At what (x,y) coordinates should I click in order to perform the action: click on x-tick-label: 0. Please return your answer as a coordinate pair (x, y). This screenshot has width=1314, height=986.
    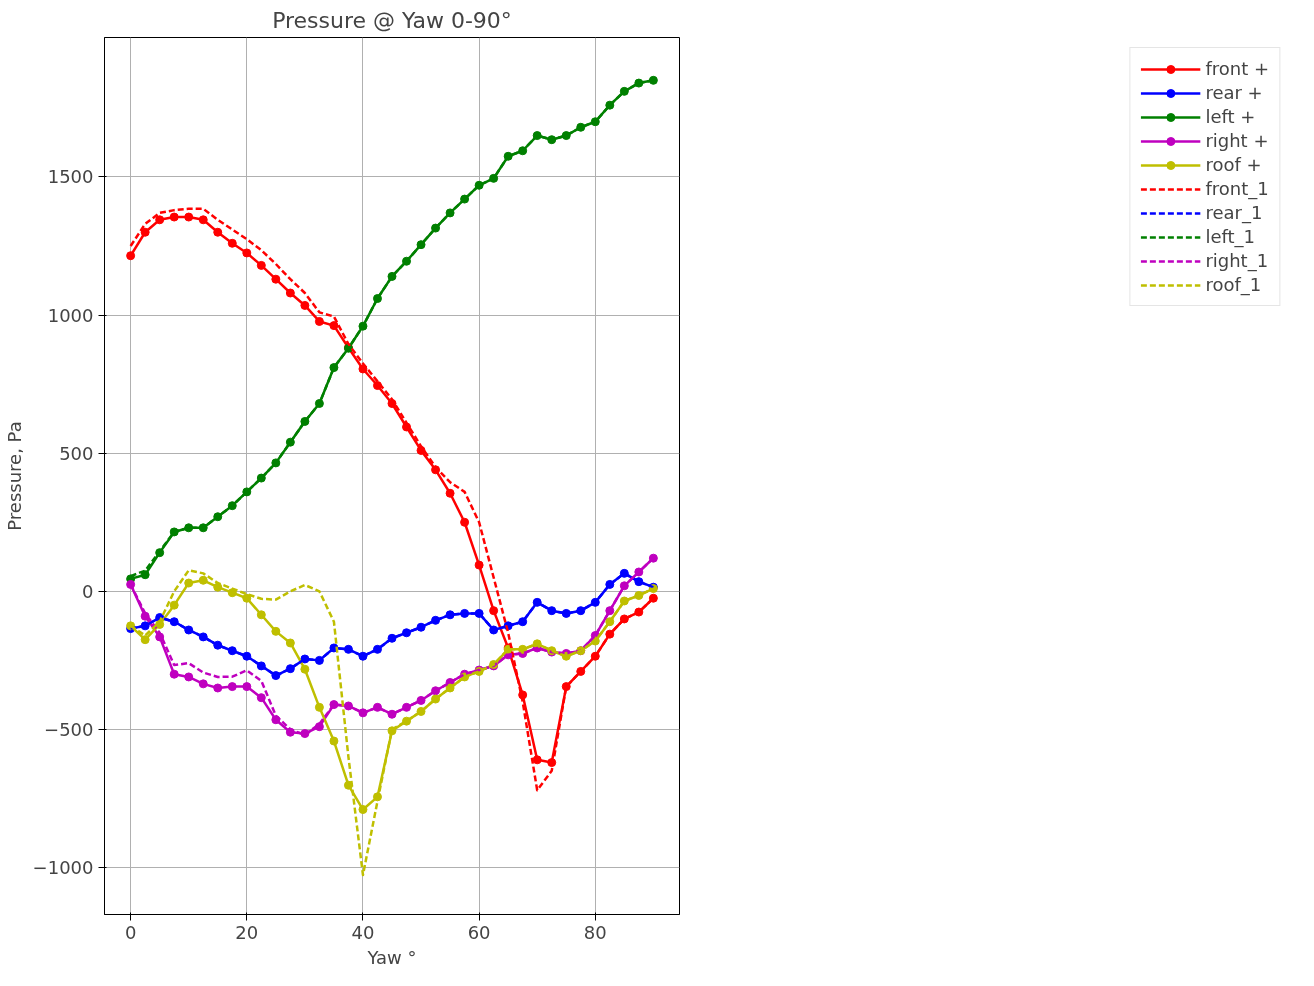
    Looking at the image, I should click on (130, 932).